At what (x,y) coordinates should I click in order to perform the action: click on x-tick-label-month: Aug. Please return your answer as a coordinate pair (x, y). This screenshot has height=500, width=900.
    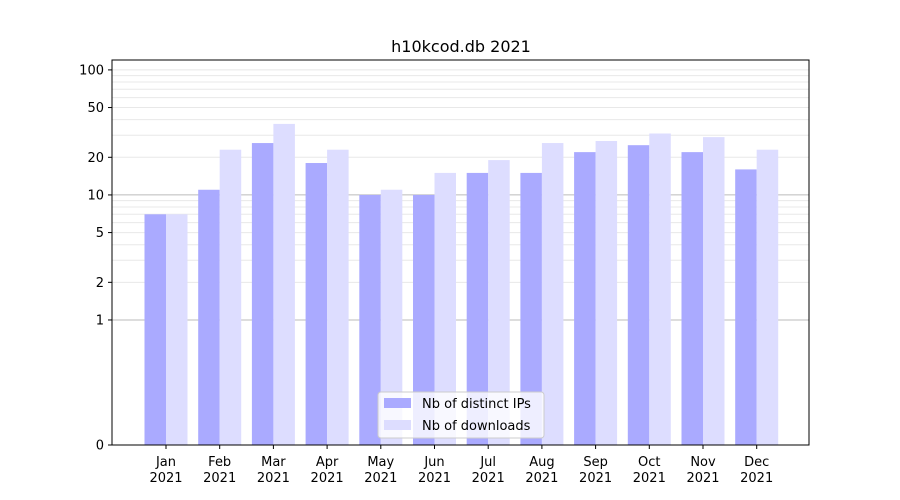
    Looking at the image, I should click on (541, 462).